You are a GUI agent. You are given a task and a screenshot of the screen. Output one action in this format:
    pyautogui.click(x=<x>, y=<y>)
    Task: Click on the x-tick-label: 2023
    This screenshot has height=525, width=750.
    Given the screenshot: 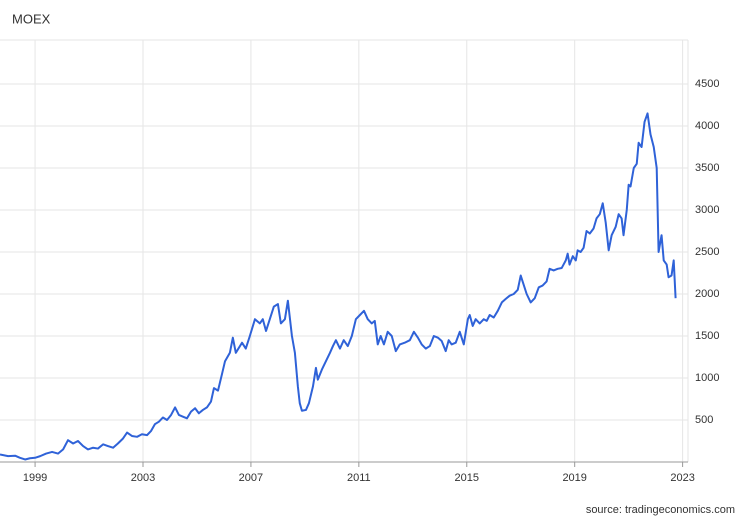 What is the action you would take?
    pyautogui.click(x=682, y=478)
    